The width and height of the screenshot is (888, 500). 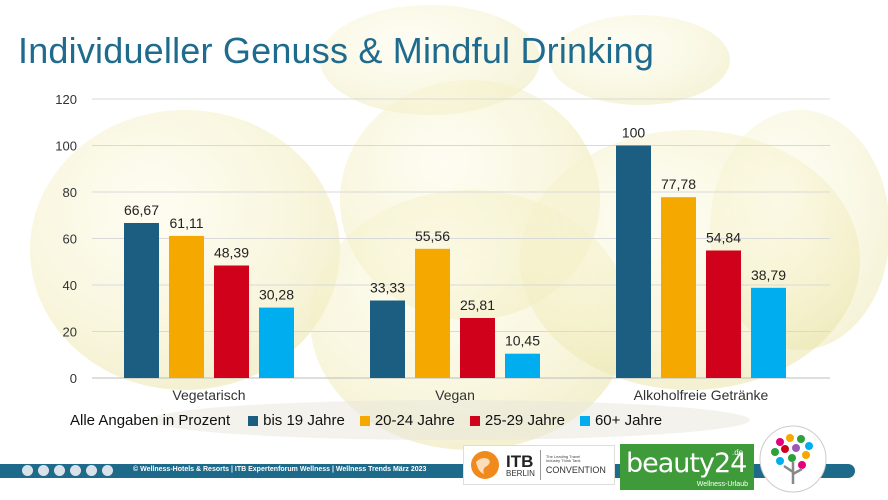 I want to click on y-tick-label: 20, so click(x=70, y=332).